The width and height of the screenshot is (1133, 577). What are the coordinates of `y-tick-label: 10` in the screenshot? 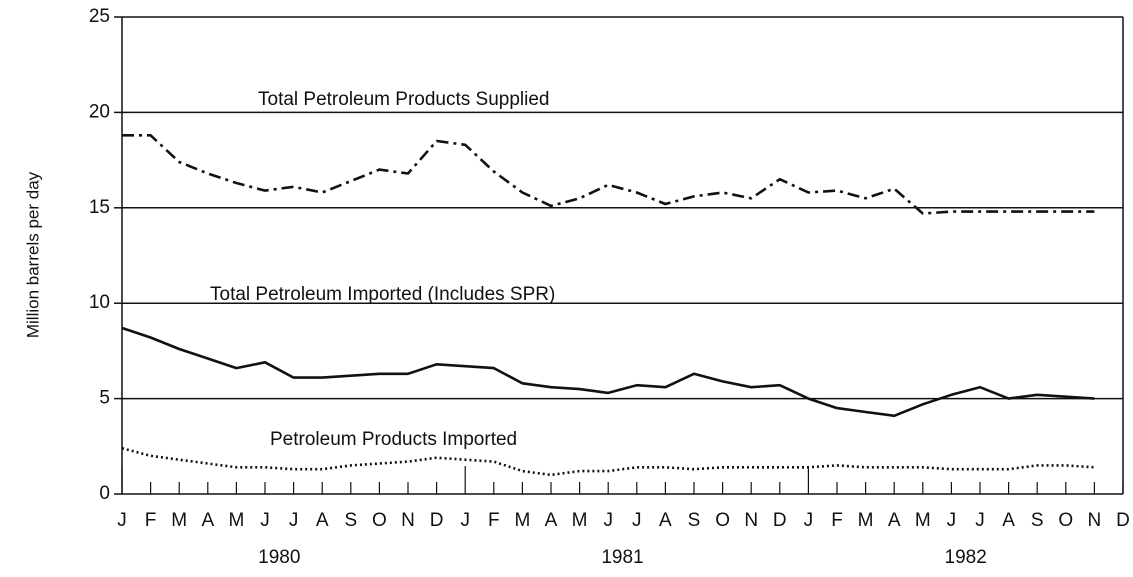 It's located at (99, 302).